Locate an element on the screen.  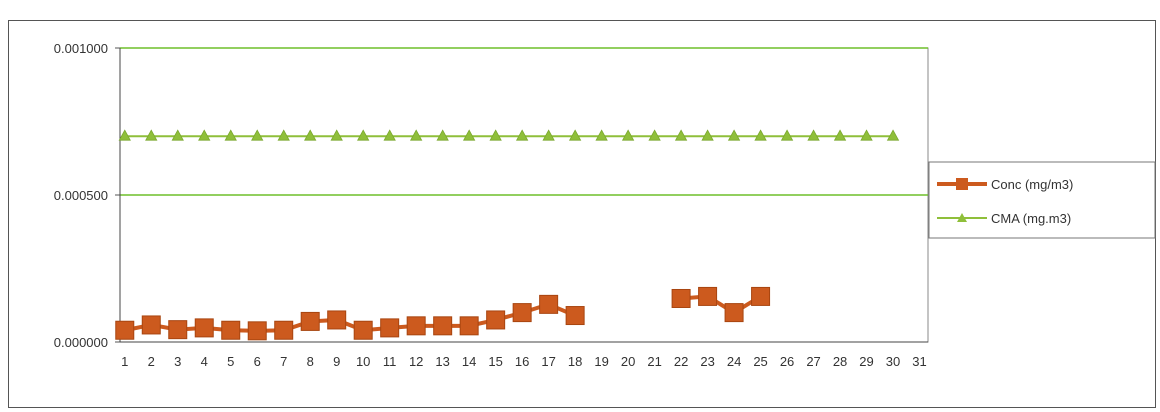
x-tick-label: 22 is located at coordinates (681, 361).